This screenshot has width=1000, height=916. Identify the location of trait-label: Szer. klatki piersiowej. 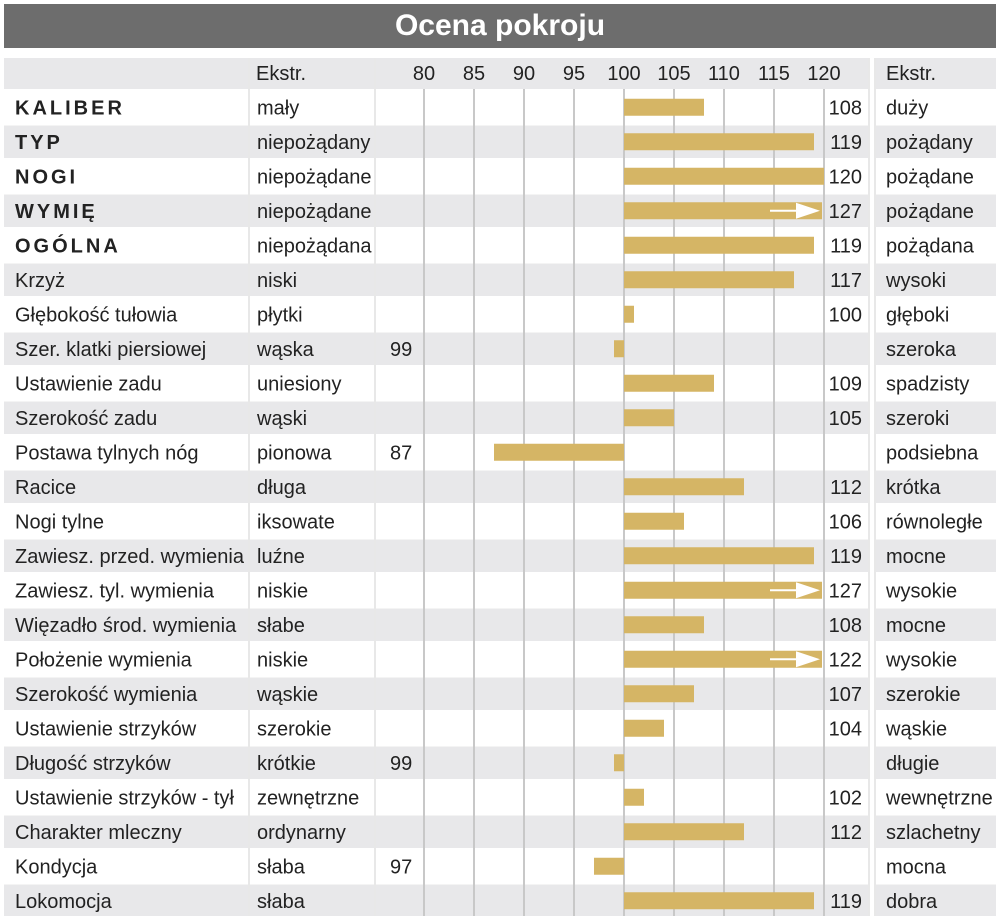
(110, 350).